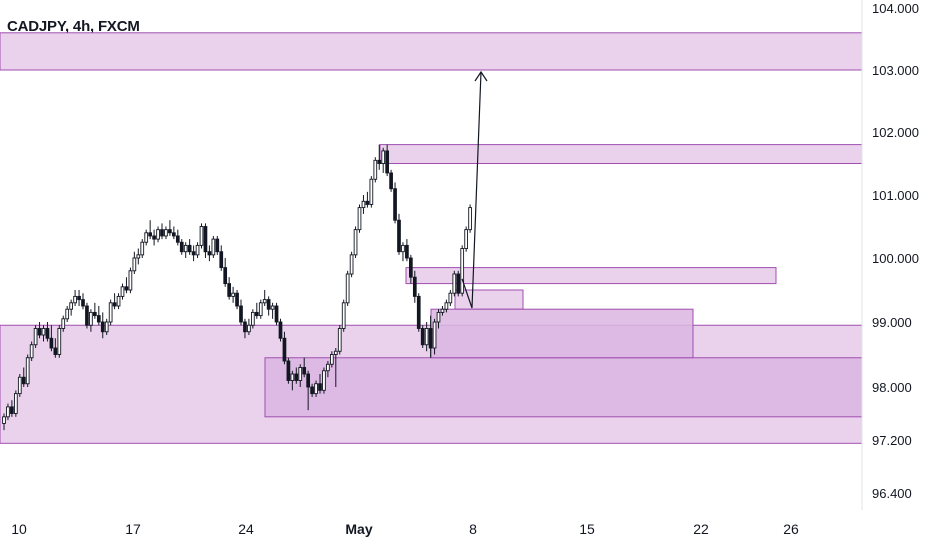 This screenshot has height=550, width=932. Describe the element at coordinates (133, 529) in the screenshot. I see `x-tick-label: 17` at that location.